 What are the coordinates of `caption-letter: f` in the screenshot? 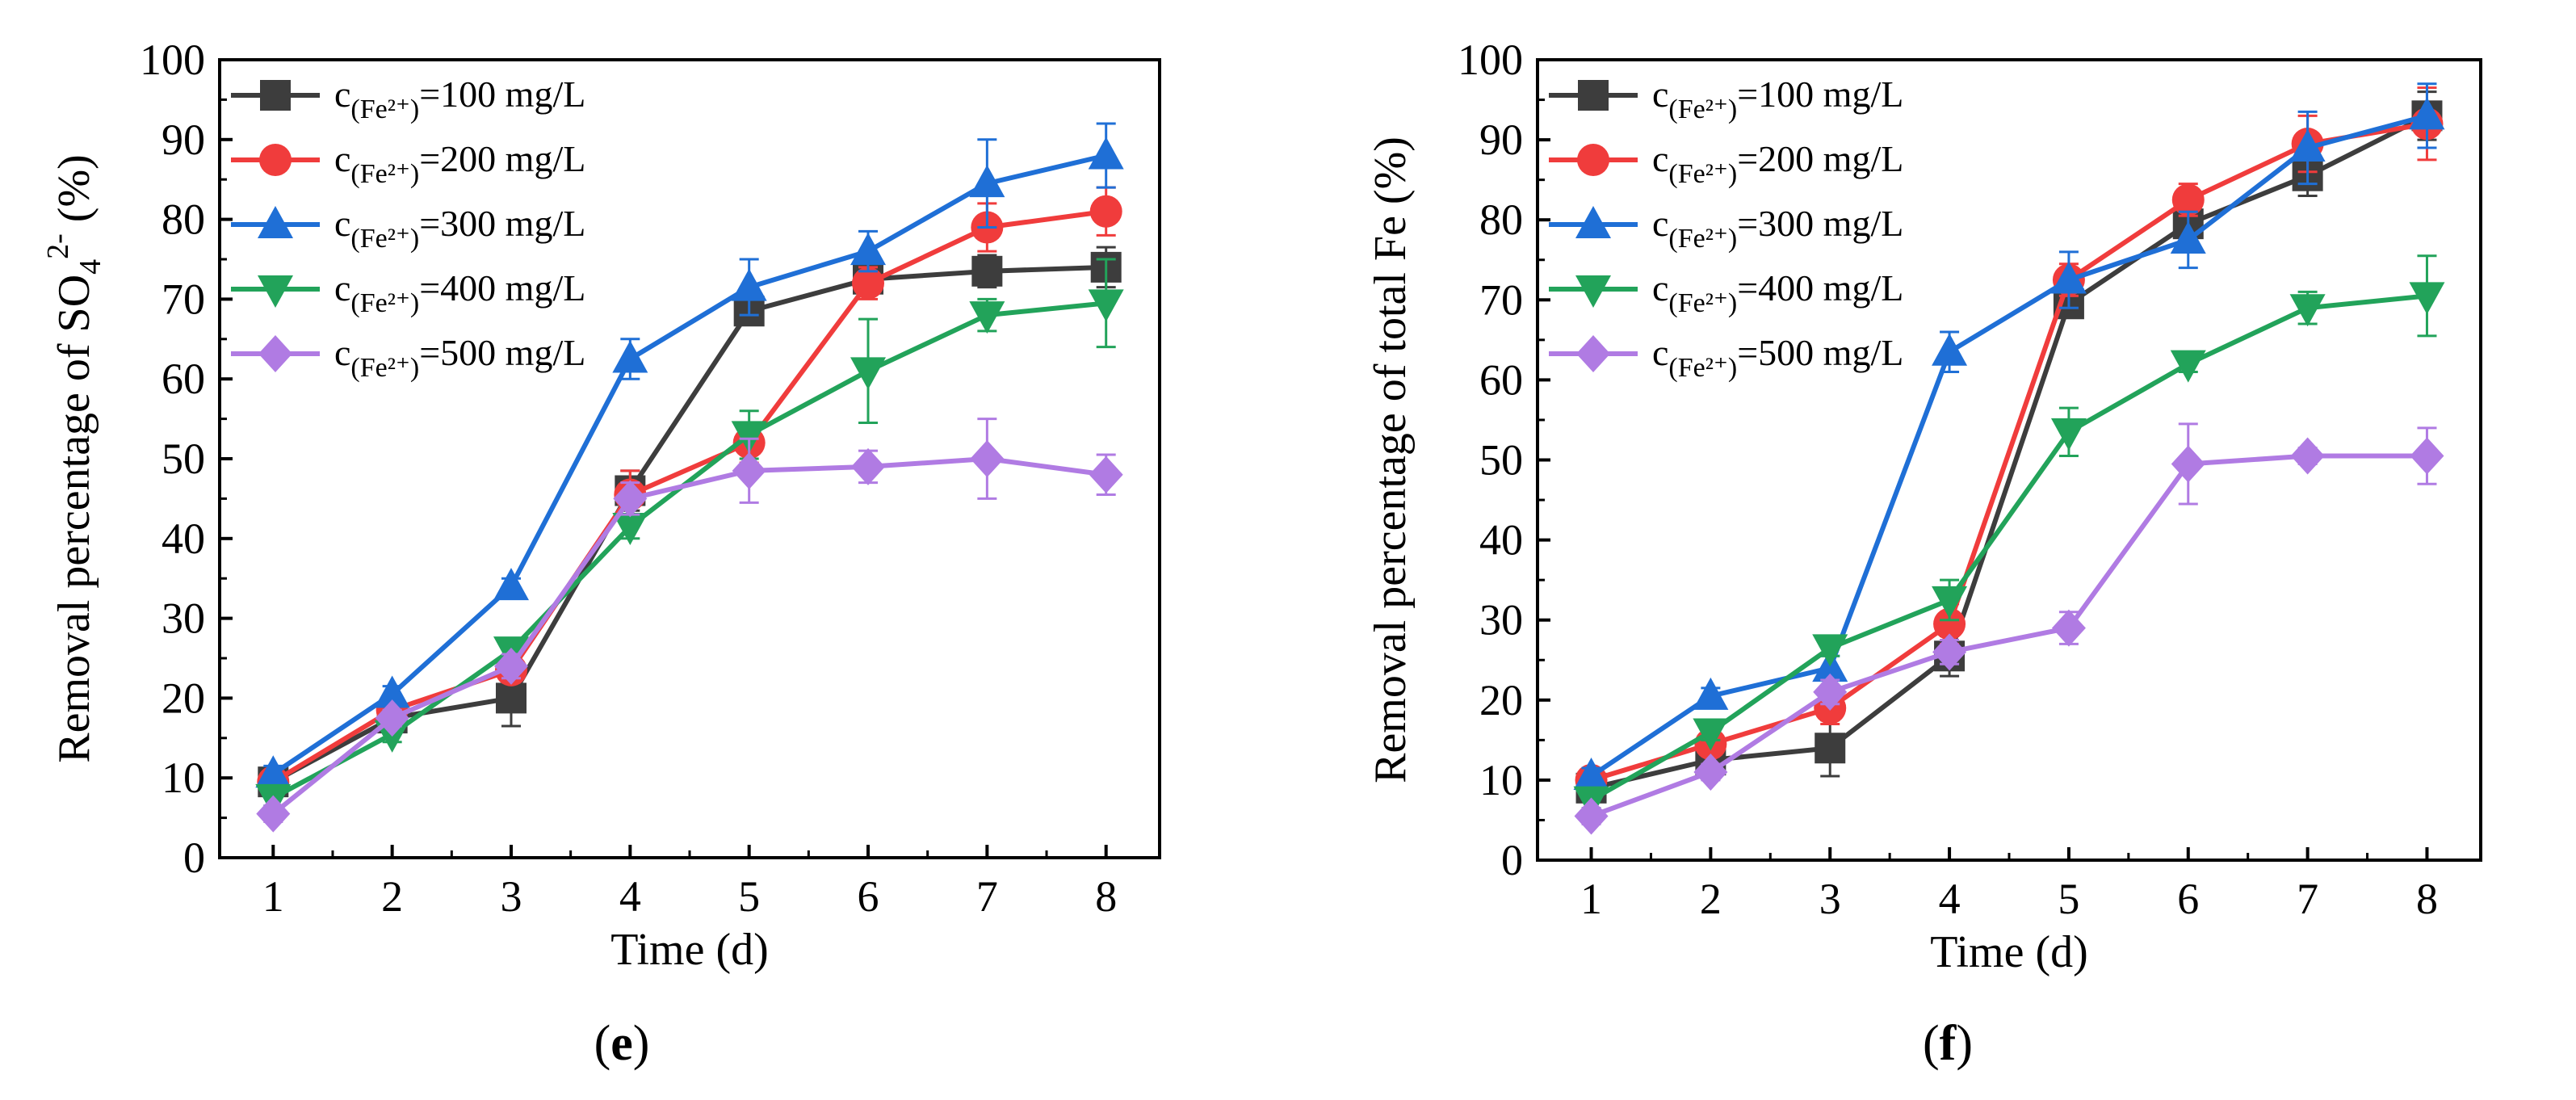 It's located at (1949, 1043).